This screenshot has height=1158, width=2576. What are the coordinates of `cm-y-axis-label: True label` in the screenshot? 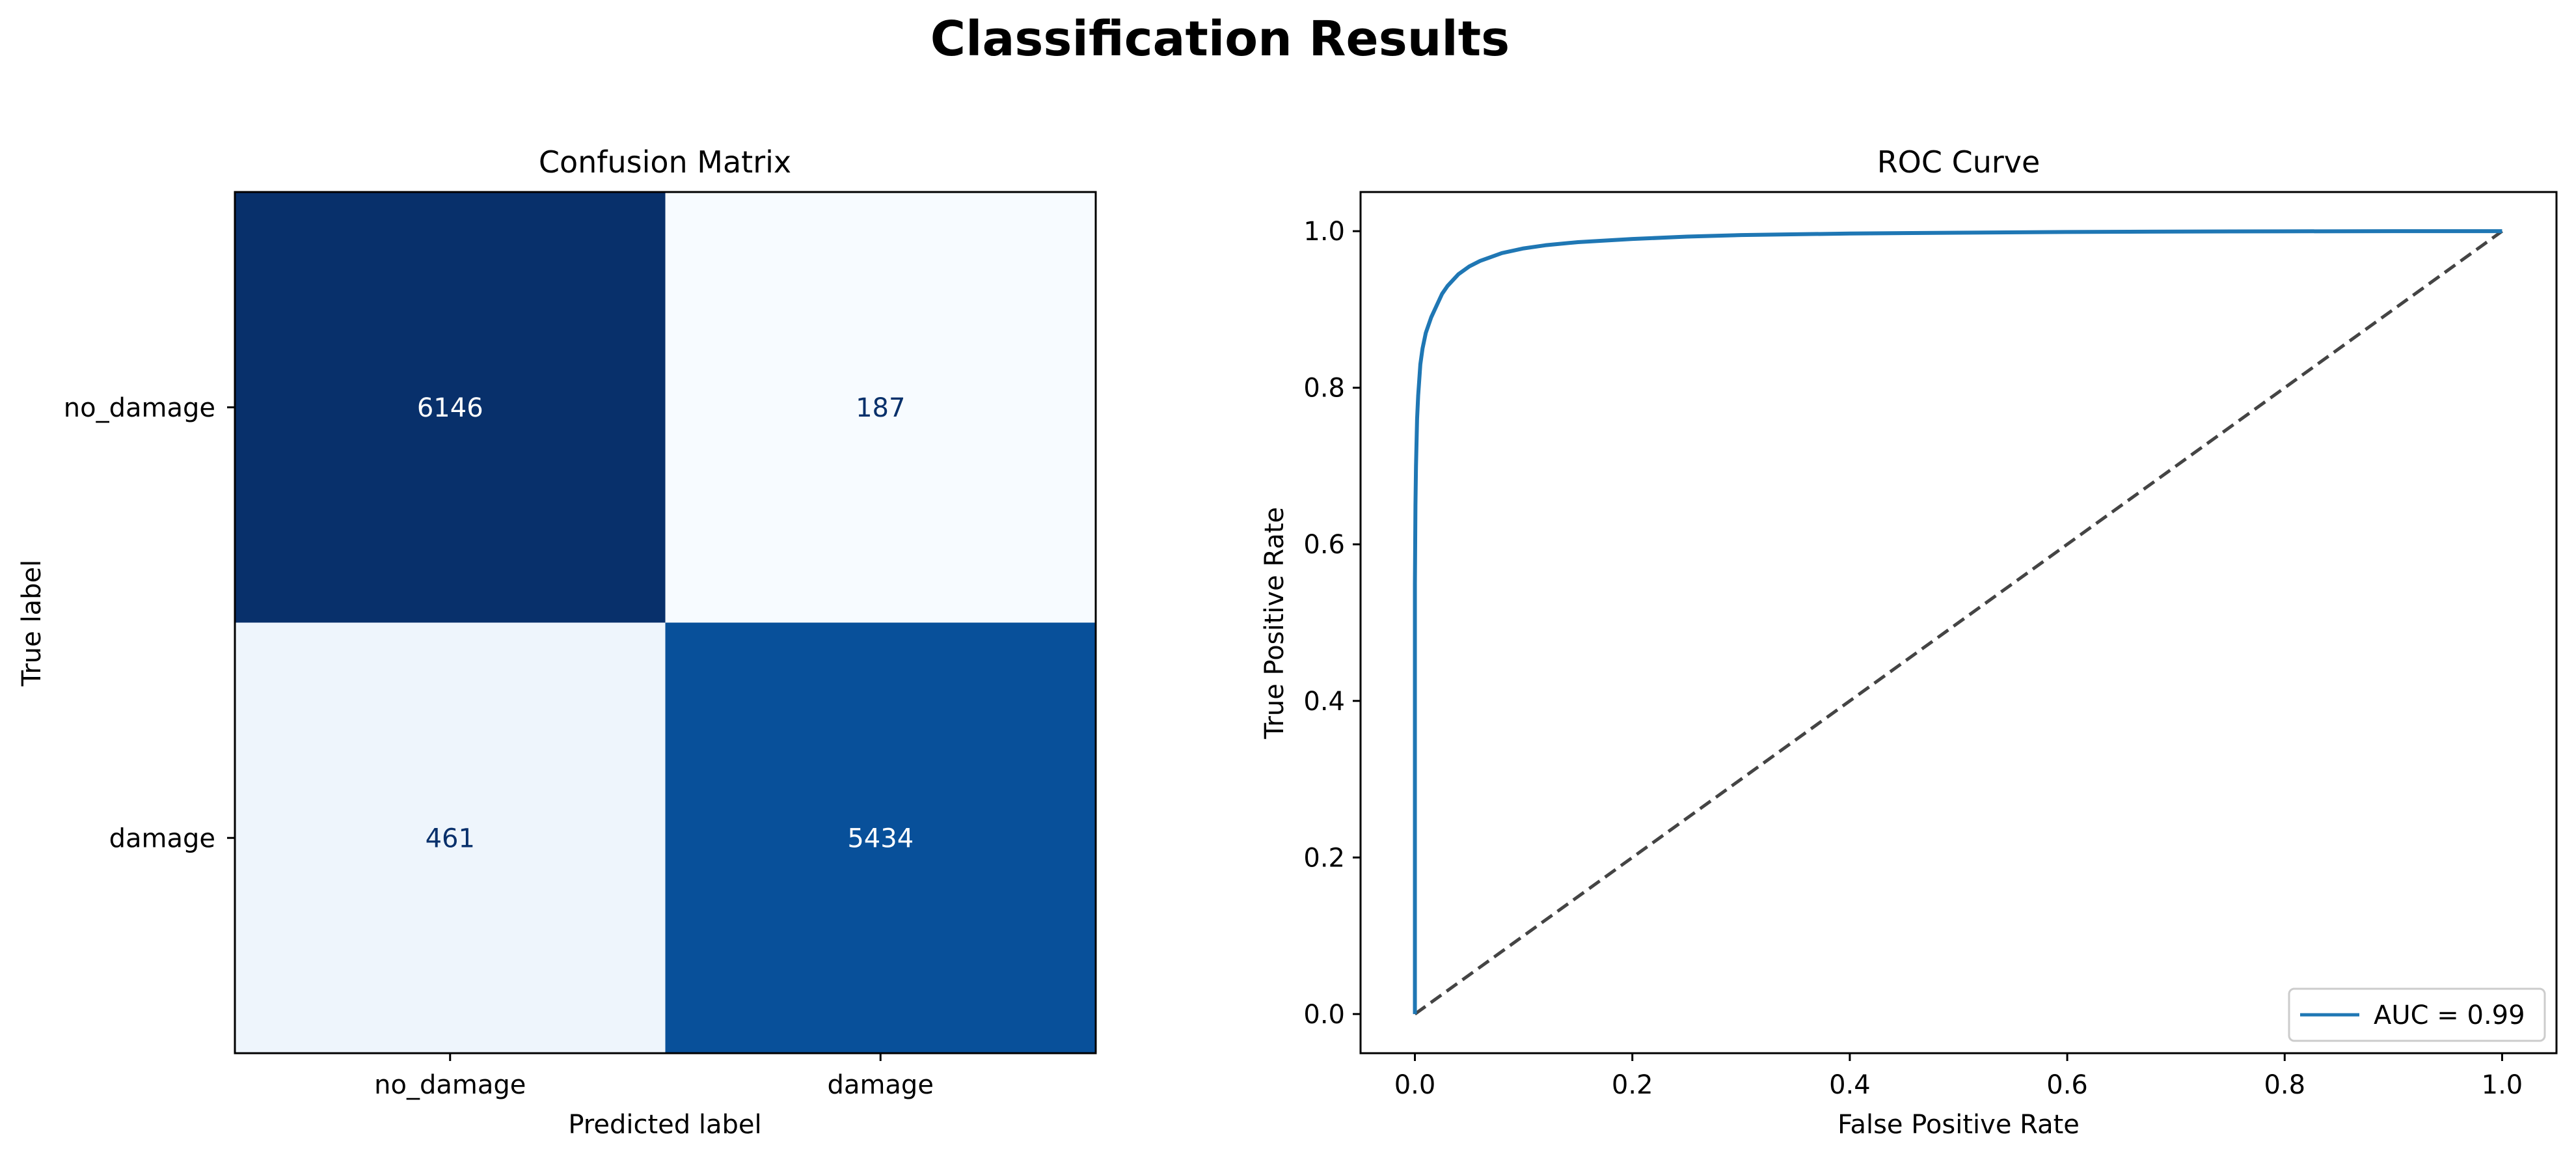 It's located at (32, 623).